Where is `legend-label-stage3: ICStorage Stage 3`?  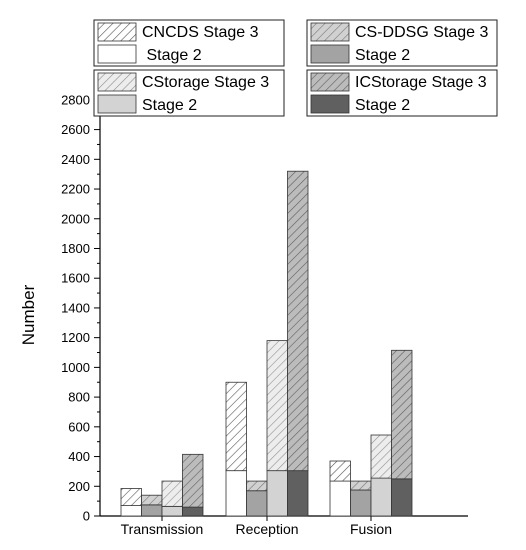 legend-label-stage3: ICStorage Stage 3 is located at coordinates (421, 82).